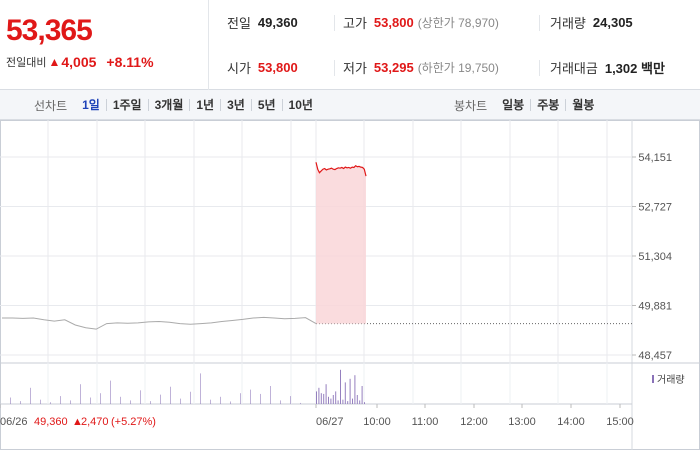  Describe the element at coordinates (582, 105) in the screenshot. I see `tab-monthly-candle: 월봉` at that location.